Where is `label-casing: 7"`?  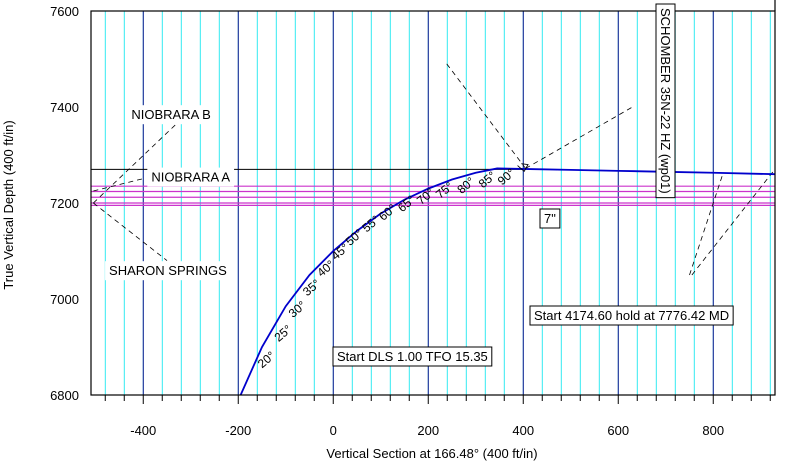 label-casing: 7" is located at coordinates (550, 218).